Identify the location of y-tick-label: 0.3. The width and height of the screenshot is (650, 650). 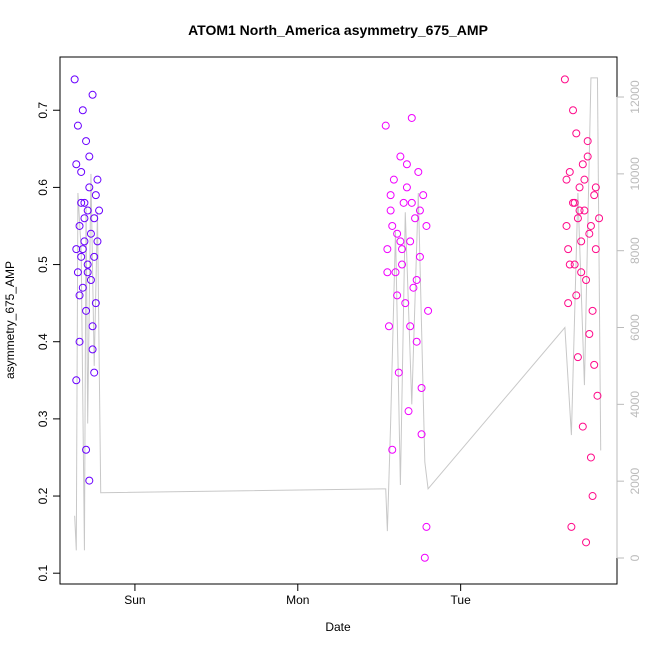
(43, 418).